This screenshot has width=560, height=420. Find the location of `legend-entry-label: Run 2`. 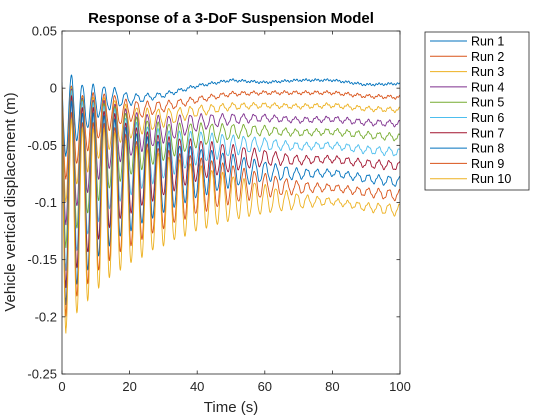

legend-entry-label: Run 2 is located at coordinates (487, 57).